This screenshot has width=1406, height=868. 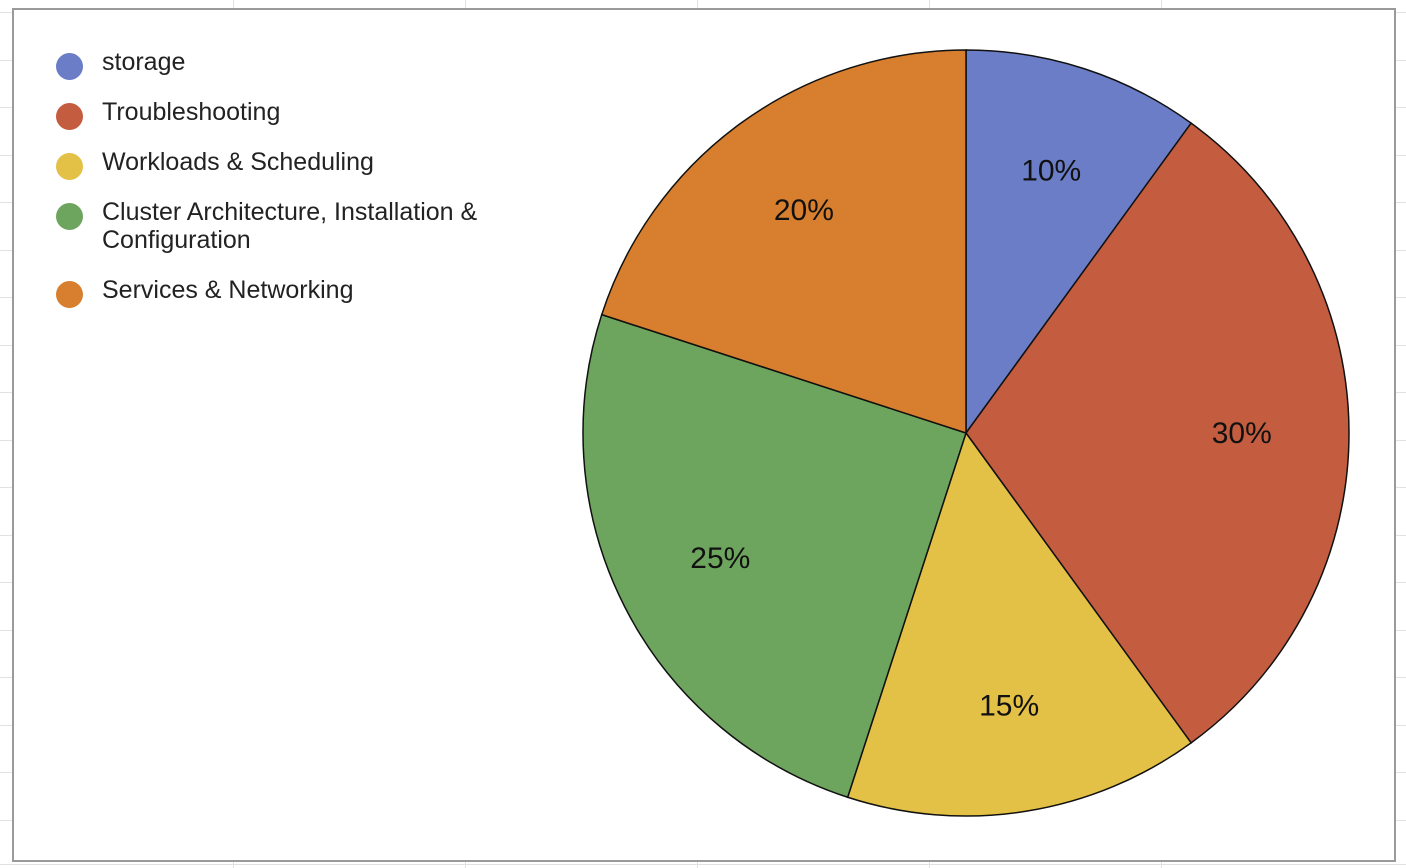 What do you see at coordinates (144, 62) in the screenshot?
I see `legend-label: storage` at bounding box center [144, 62].